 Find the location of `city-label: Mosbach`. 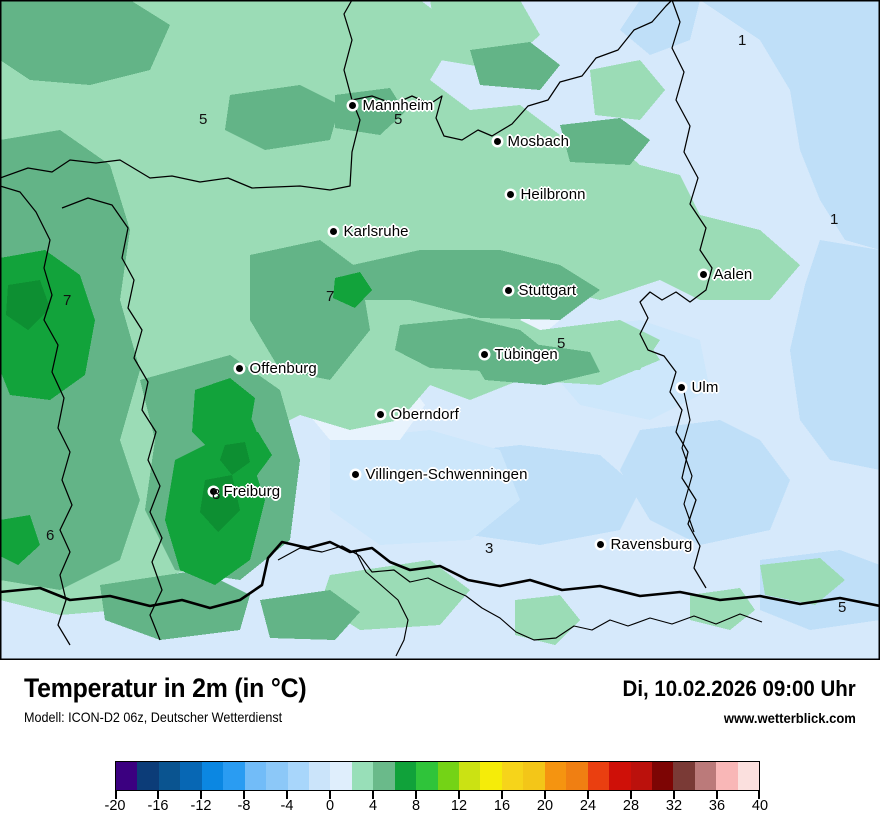

city-label: Mosbach is located at coordinates (538, 141).